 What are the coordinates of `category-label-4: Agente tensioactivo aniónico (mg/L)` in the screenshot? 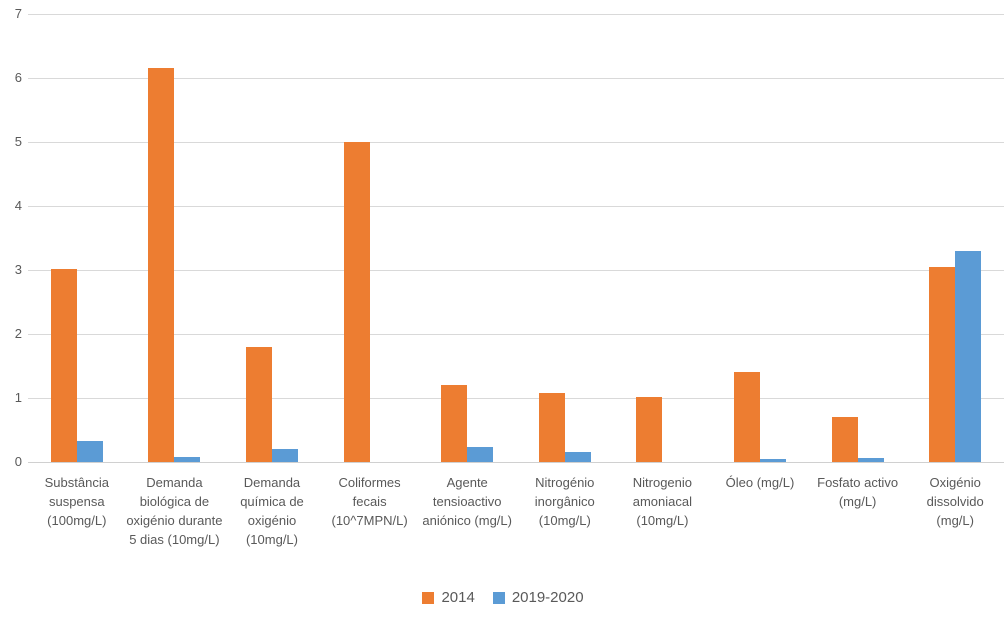 It's located at (467, 501).